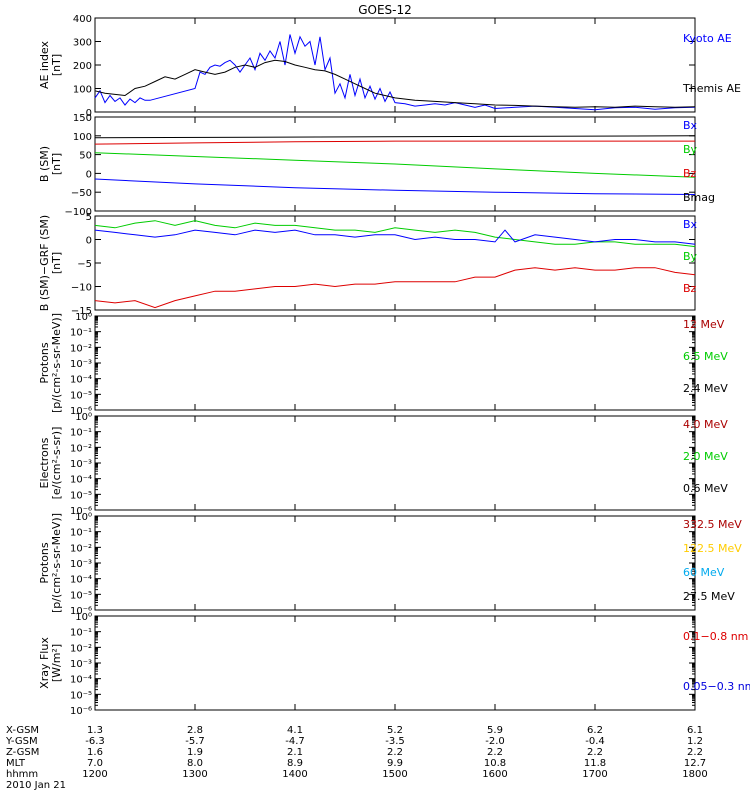 This screenshot has height=800, width=750. I want to click on footer-row-label: Z-GSM, so click(22, 752).